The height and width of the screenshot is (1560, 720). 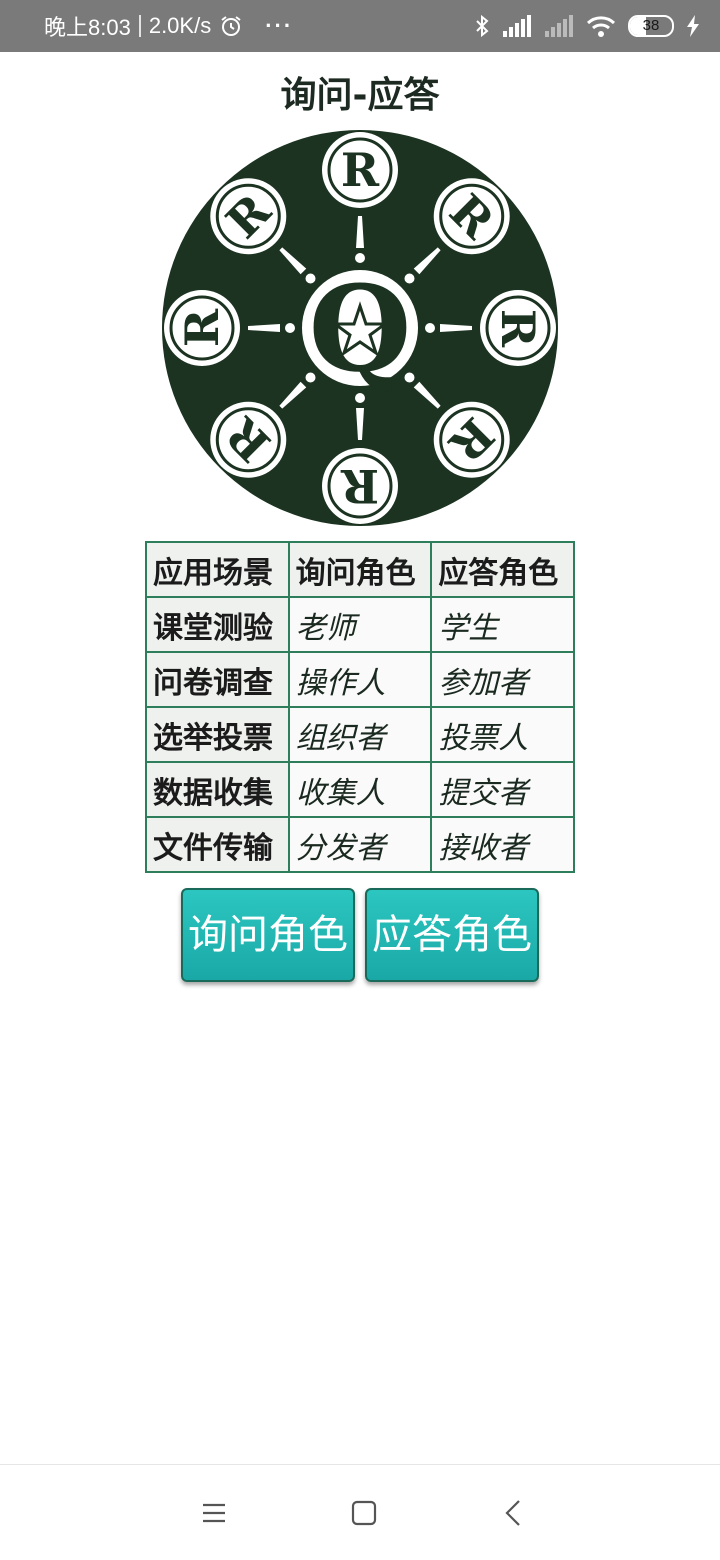 I want to click on table-row: 问卷调查 操作人 参加者, so click(x=360, y=679).